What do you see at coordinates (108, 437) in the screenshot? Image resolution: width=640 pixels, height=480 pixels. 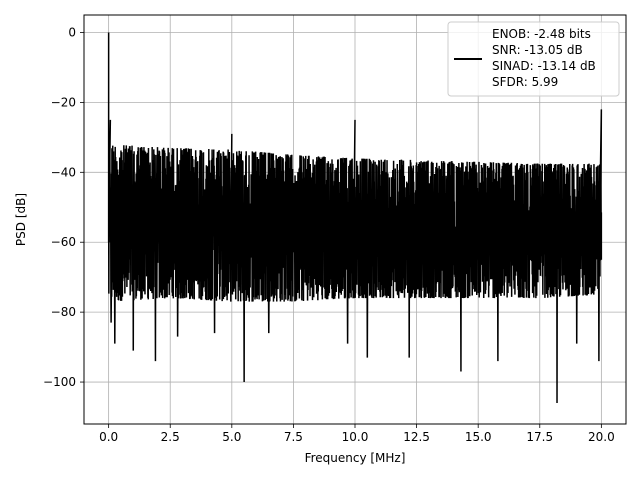 I see `x-tick-label: 0.0` at bounding box center [108, 437].